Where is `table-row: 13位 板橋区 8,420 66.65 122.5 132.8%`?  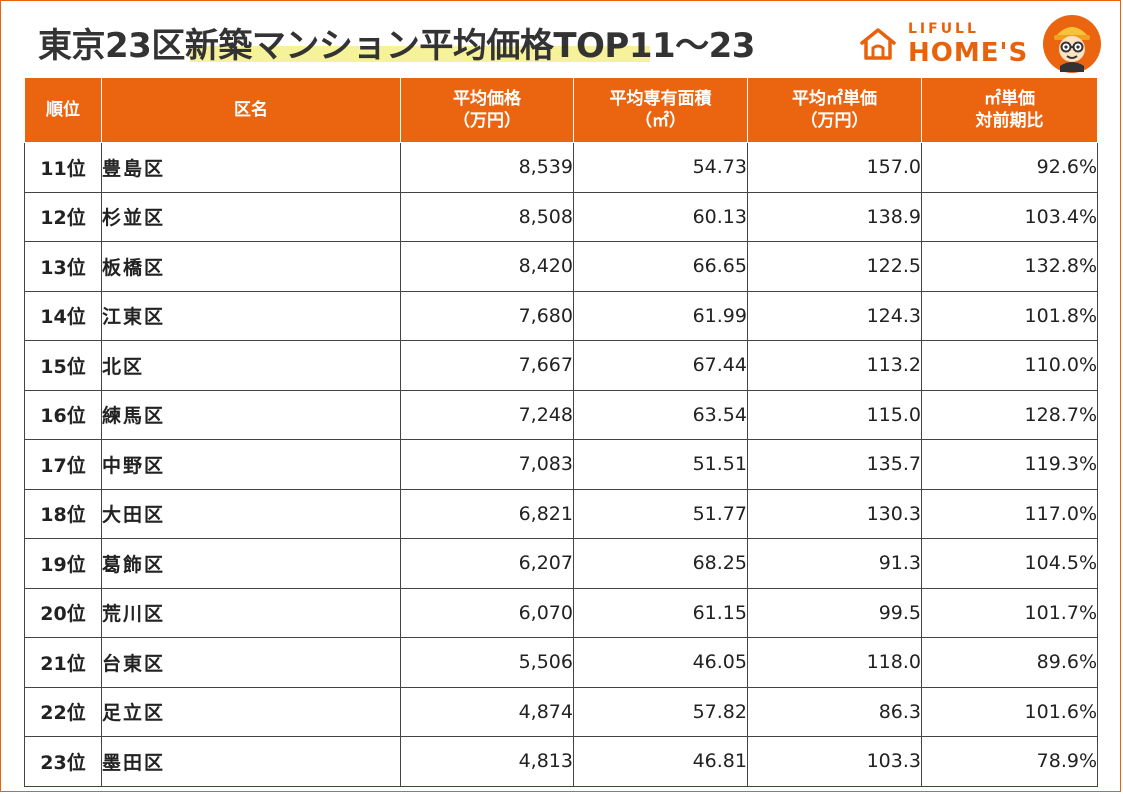
table-row: 13位 板橋区 8,420 66.65 122.5 132.8% is located at coordinates (561, 266).